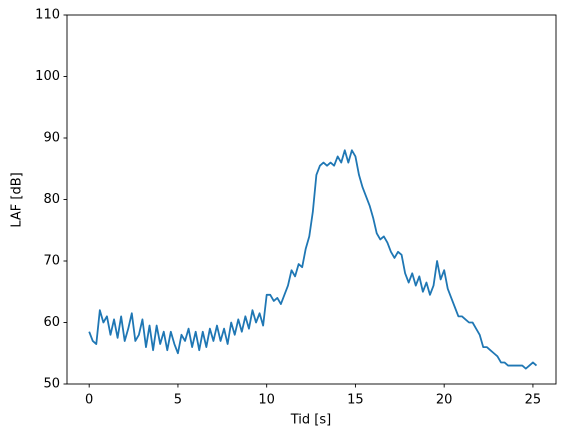  I want to click on x-tick-label: 20, so click(444, 400).